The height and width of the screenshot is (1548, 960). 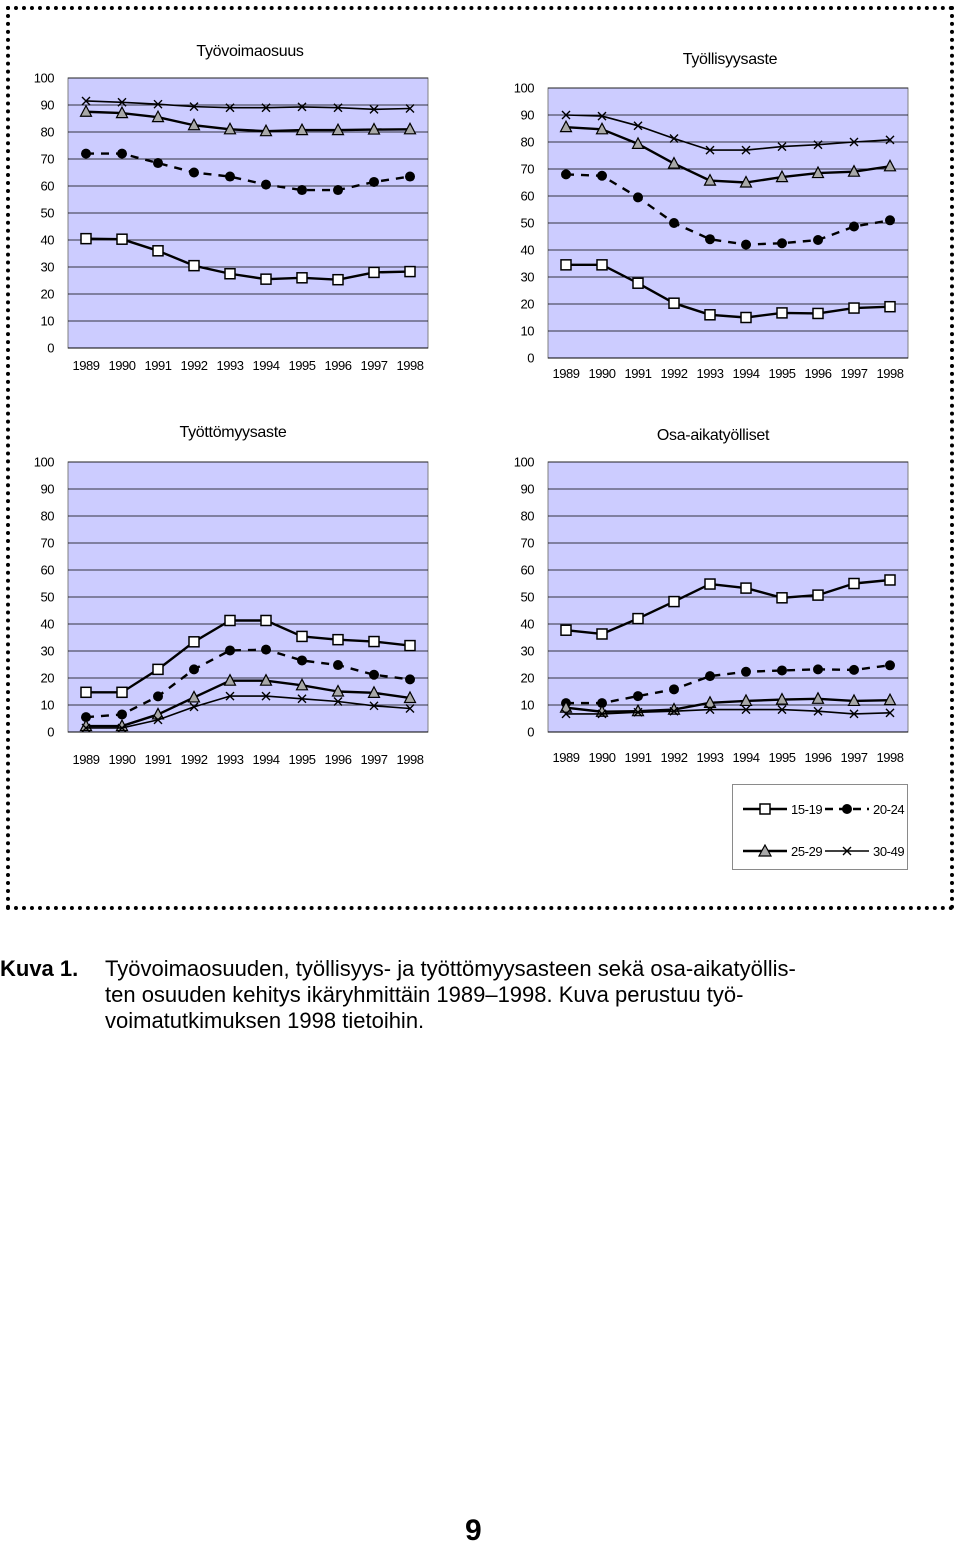 What do you see at coordinates (530, 732) in the screenshot?
I see `y-tick-label: 0` at bounding box center [530, 732].